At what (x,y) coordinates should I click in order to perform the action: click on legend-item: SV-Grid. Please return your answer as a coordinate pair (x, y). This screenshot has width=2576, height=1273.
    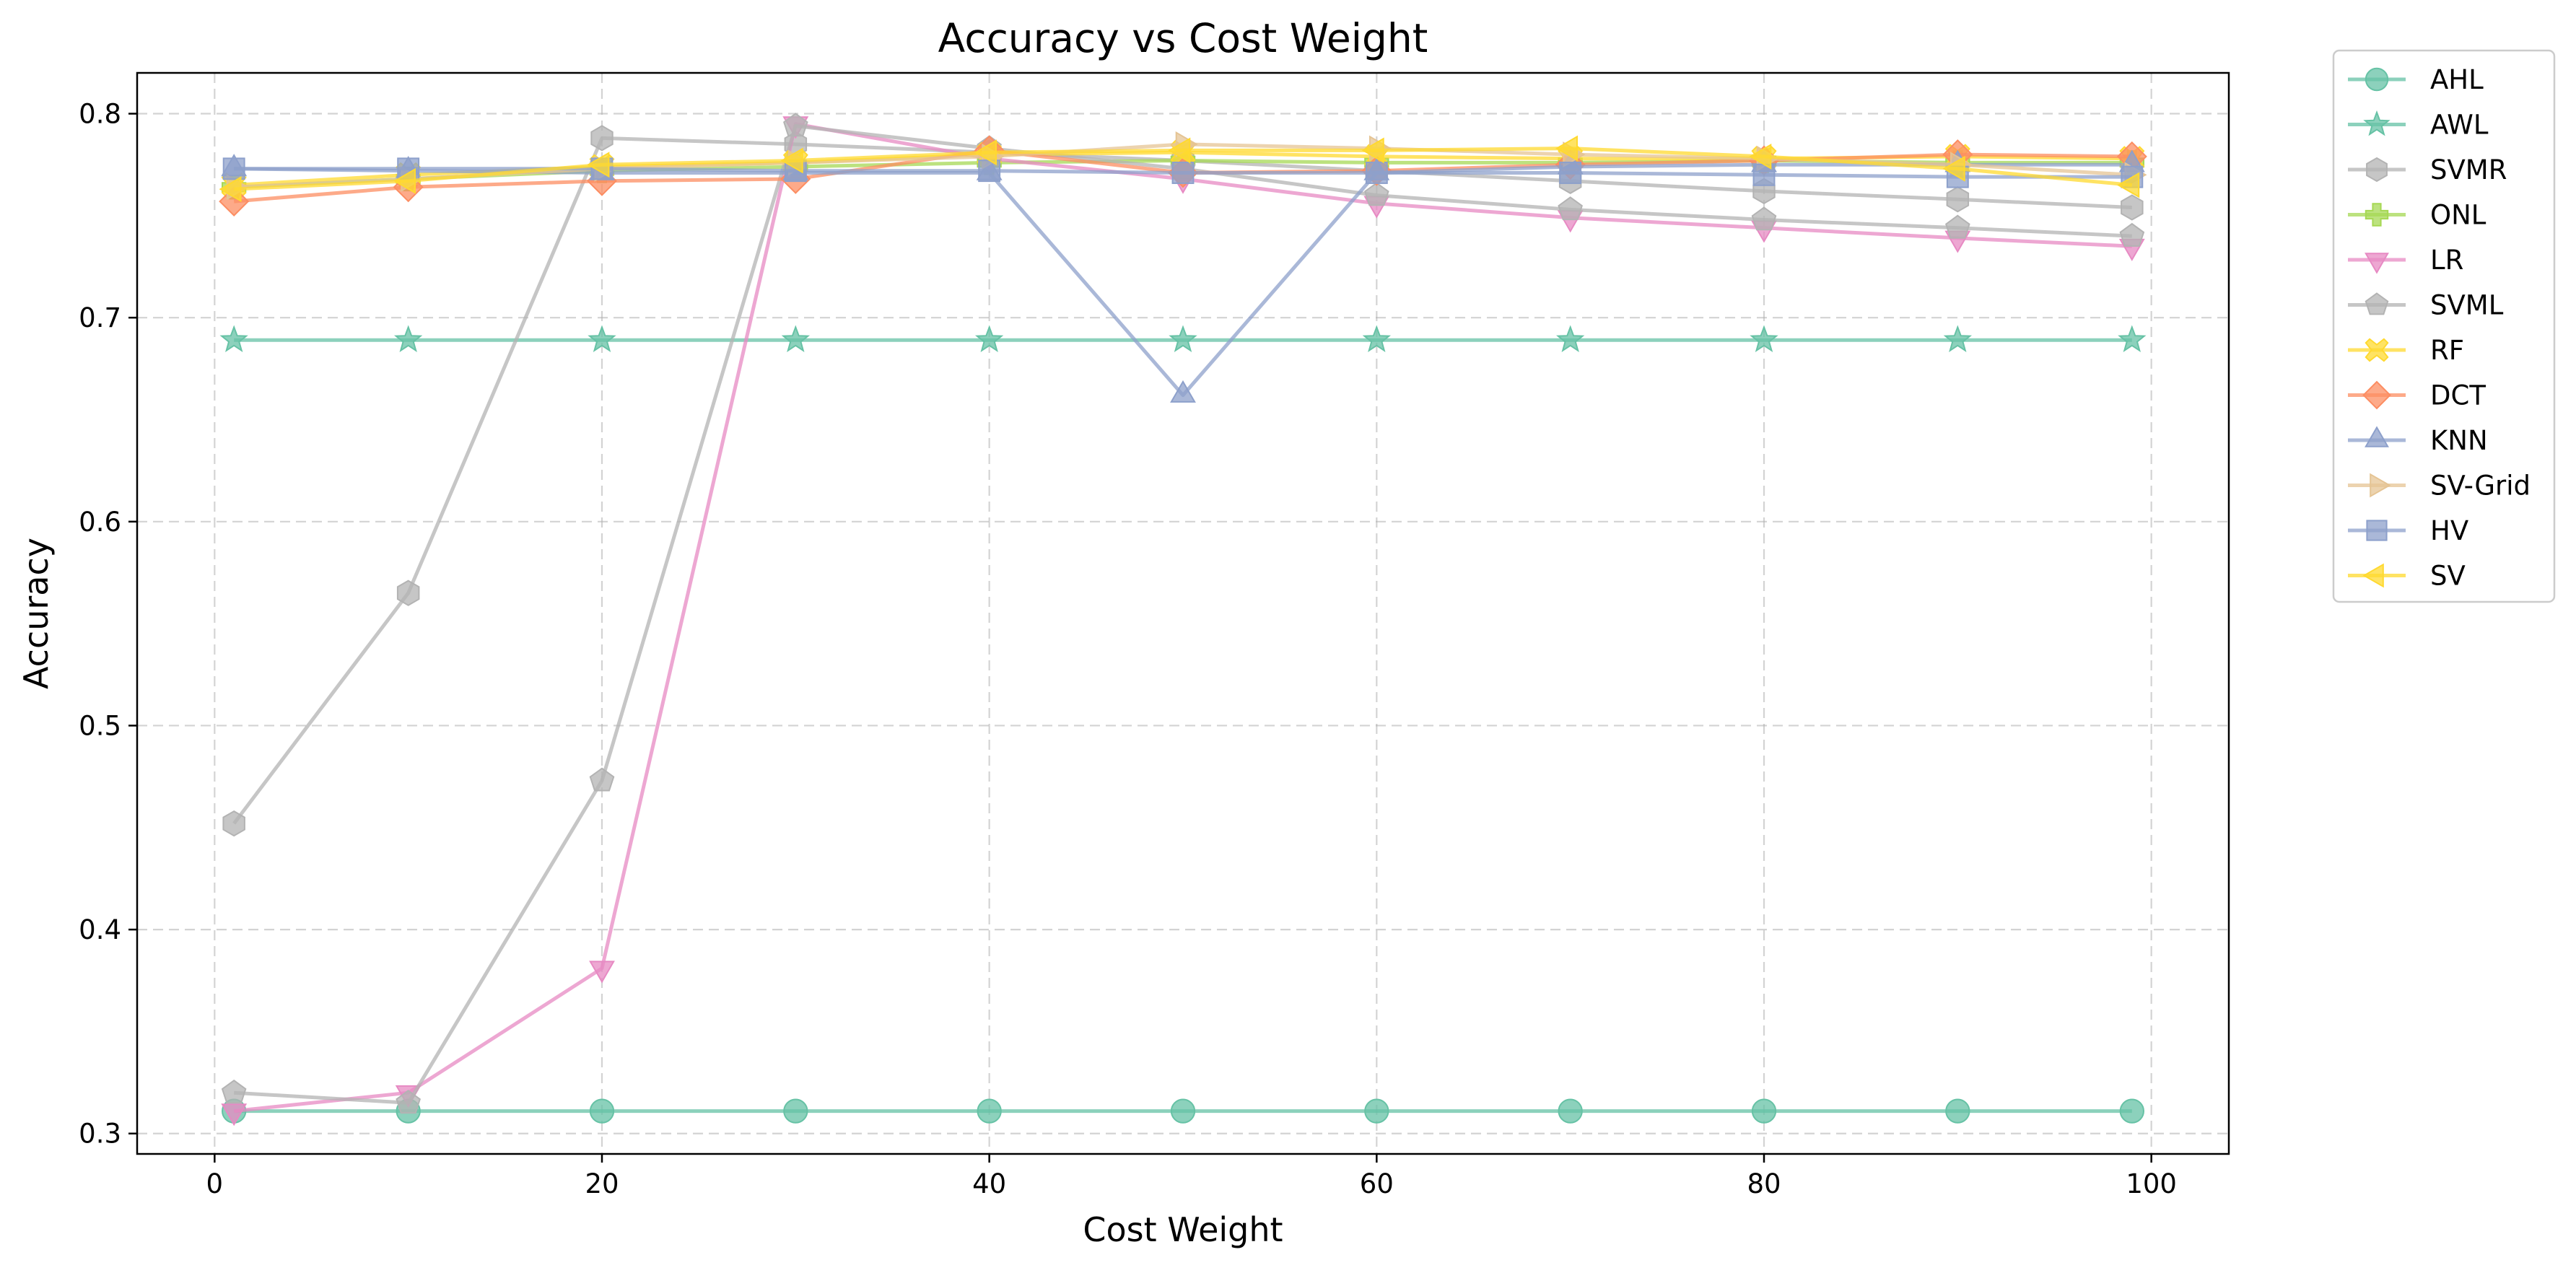
    Looking at the image, I should click on (2439, 486).